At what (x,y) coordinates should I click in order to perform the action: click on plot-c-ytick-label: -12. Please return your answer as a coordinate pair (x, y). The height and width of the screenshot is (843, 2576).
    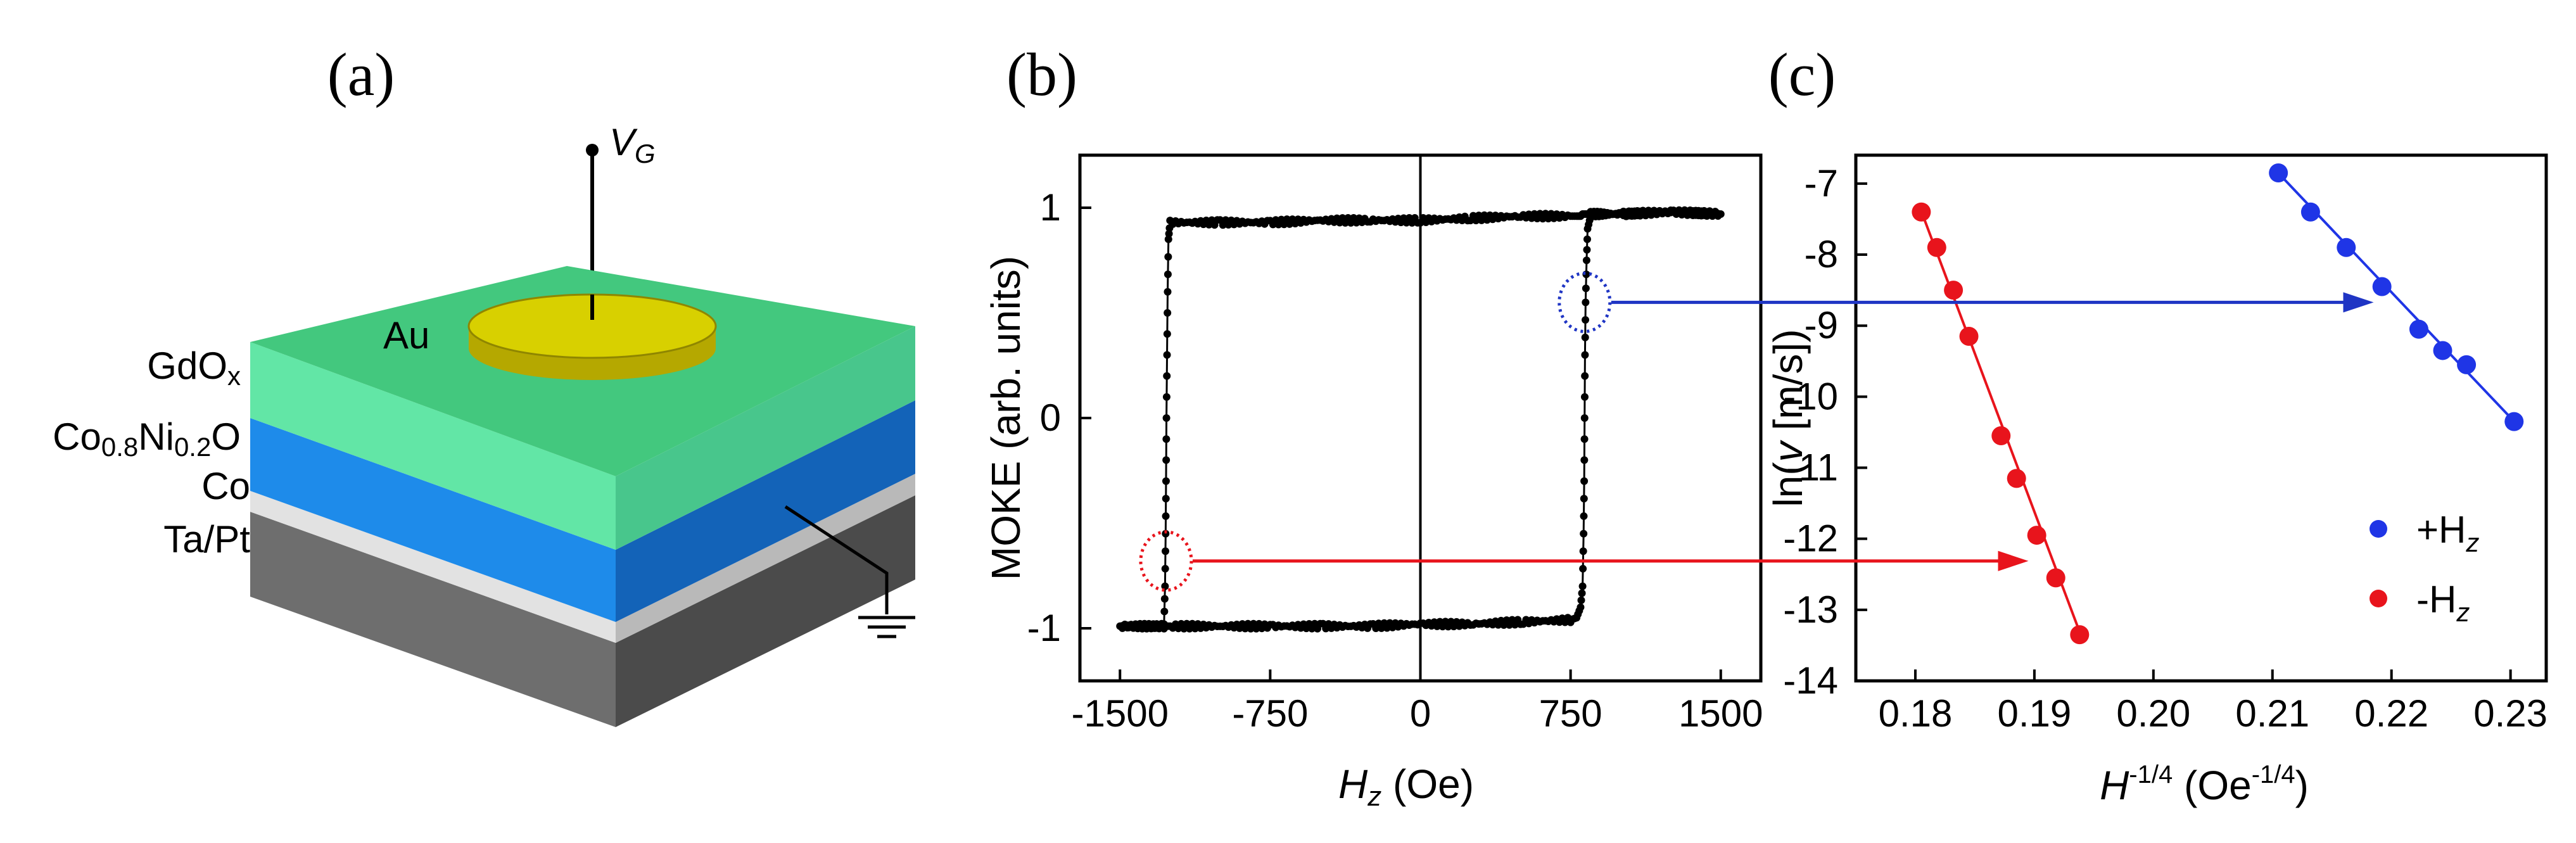
    Looking at the image, I should click on (1810, 538).